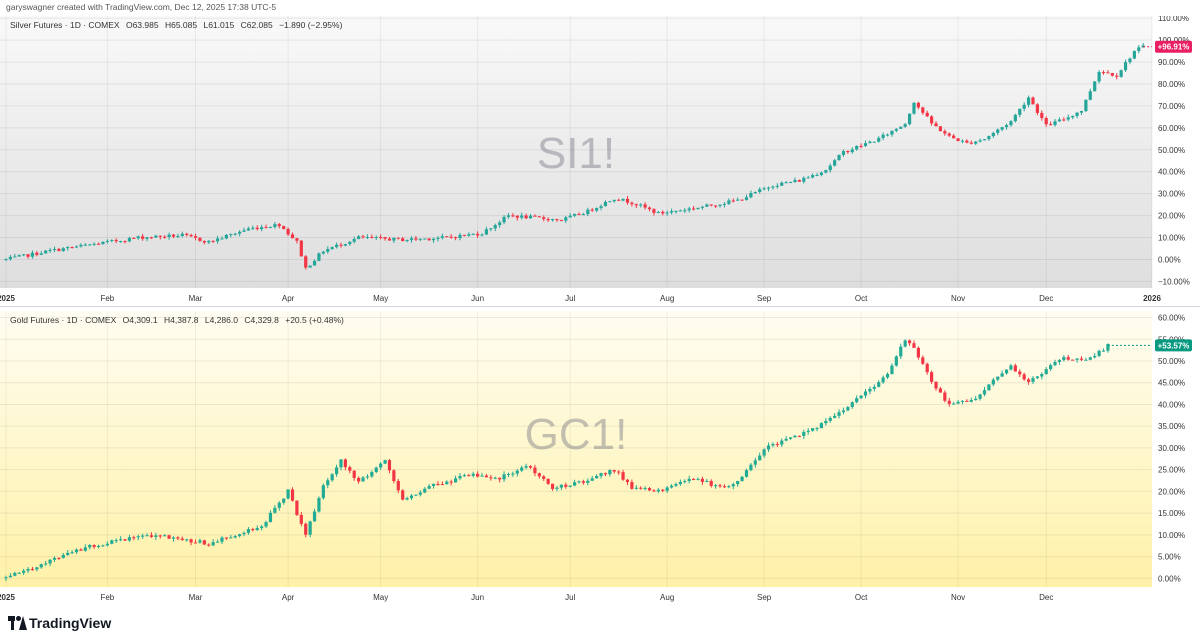 The width and height of the screenshot is (1200, 638). What do you see at coordinates (311, 25) in the screenshot?
I see `silver-legend-change: −1.890 (−2.95%)` at bounding box center [311, 25].